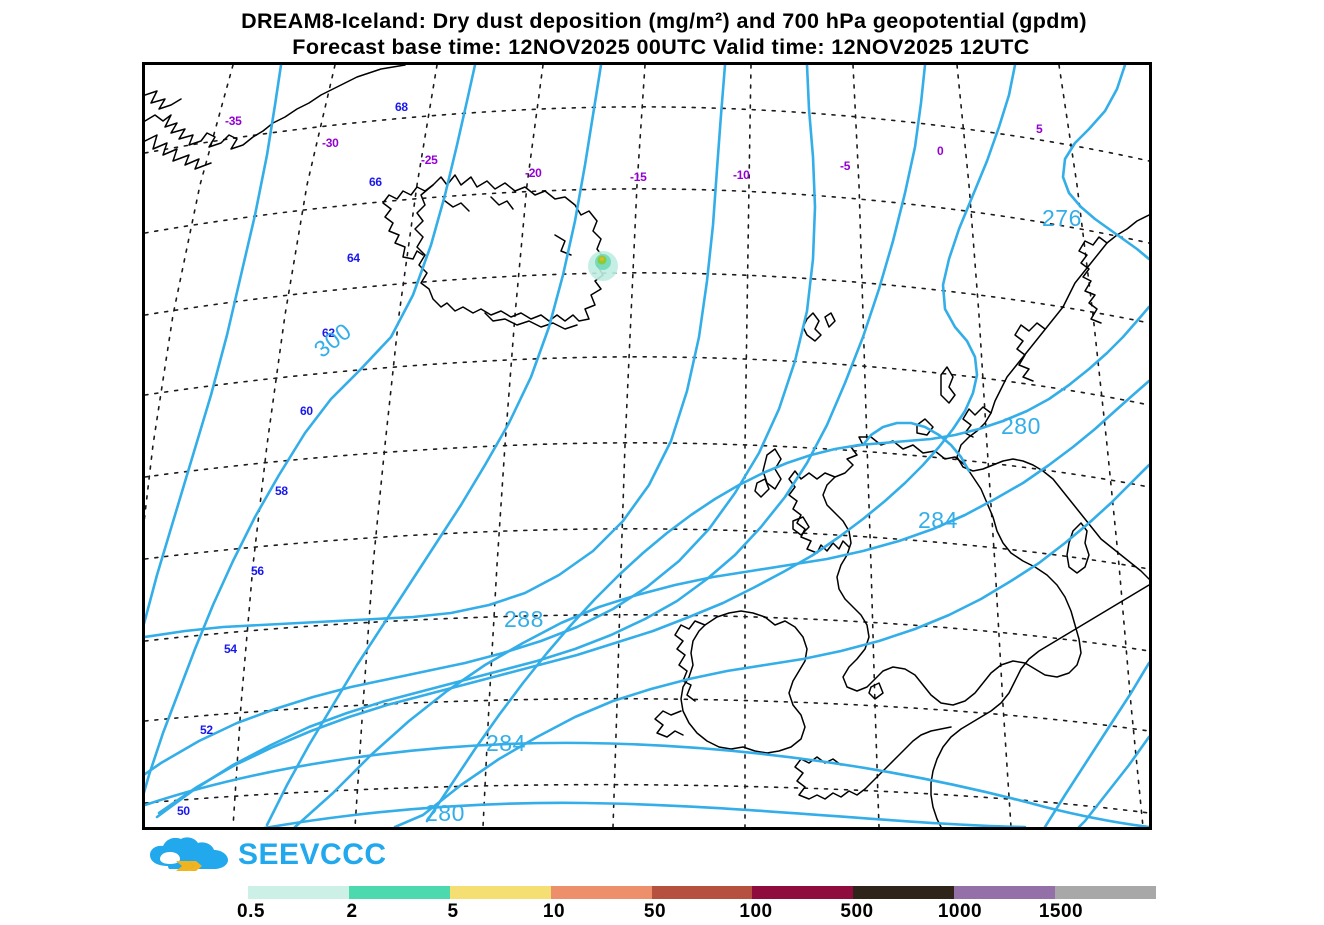 The image size is (1324, 925). Describe the element at coordinates (1052, 397) in the screenshot. I see `coastline-norway` at that location.